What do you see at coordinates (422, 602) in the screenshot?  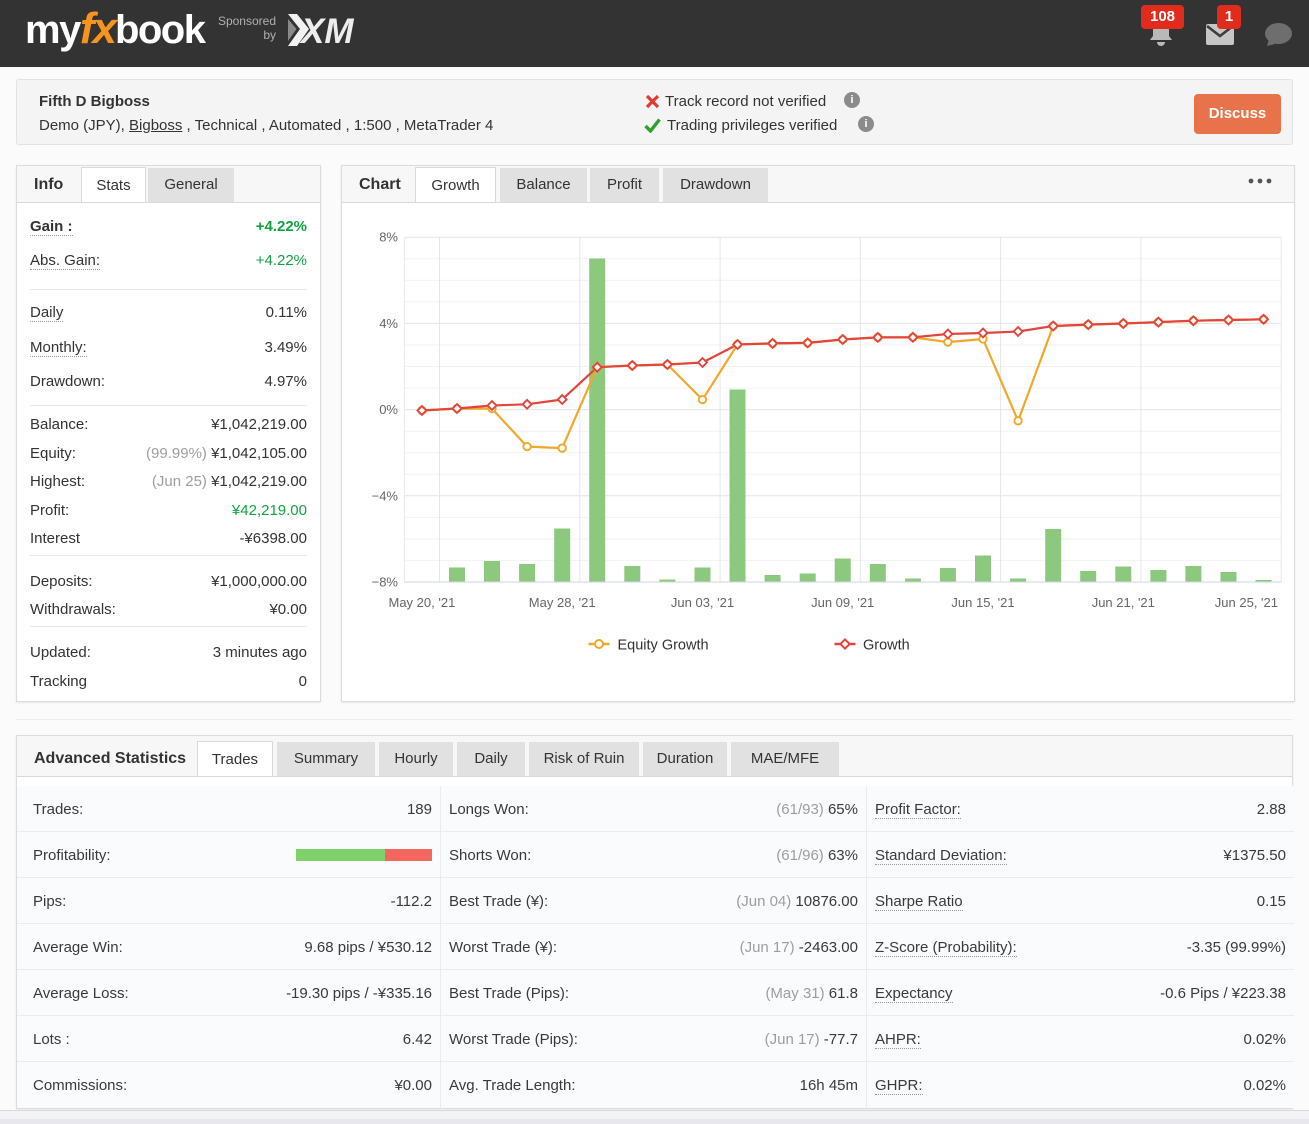 I see `svg-text: May 20, '21` at bounding box center [422, 602].